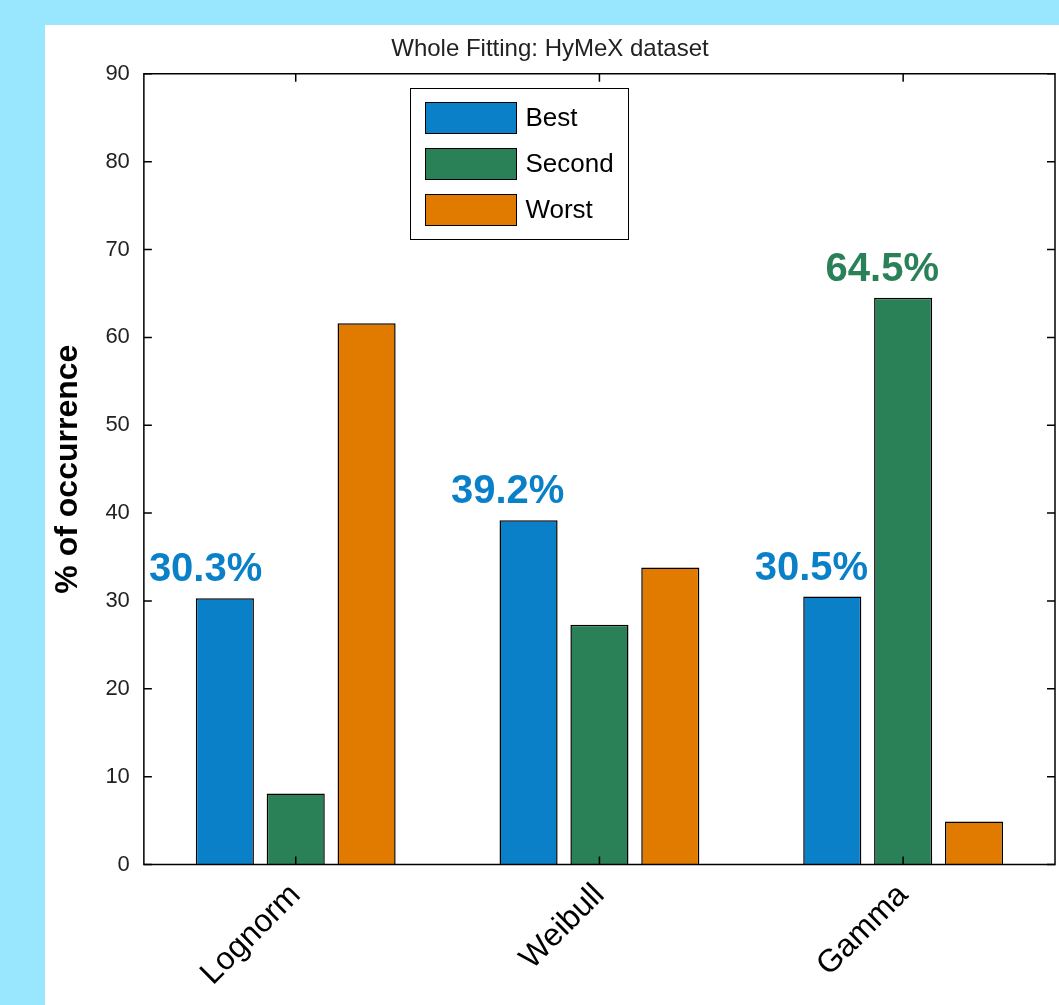  I want to click on legend-label: Second, so click(569, 164).